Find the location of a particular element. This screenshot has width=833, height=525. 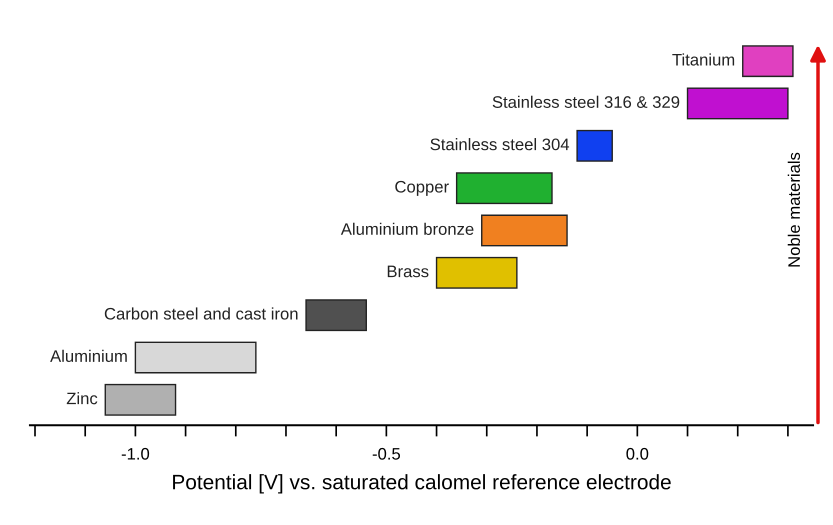

y-tick-label: Stainless steel 316 & 329 is located at coordinates (586, 102).